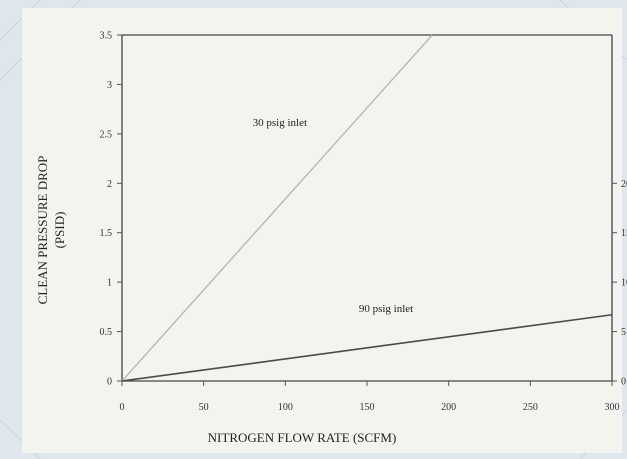 This screenshot has width=627, height=459. Describe the element at coordinates (109, 184) in the screenshot. I see `y-tick-label: 2` at that location.